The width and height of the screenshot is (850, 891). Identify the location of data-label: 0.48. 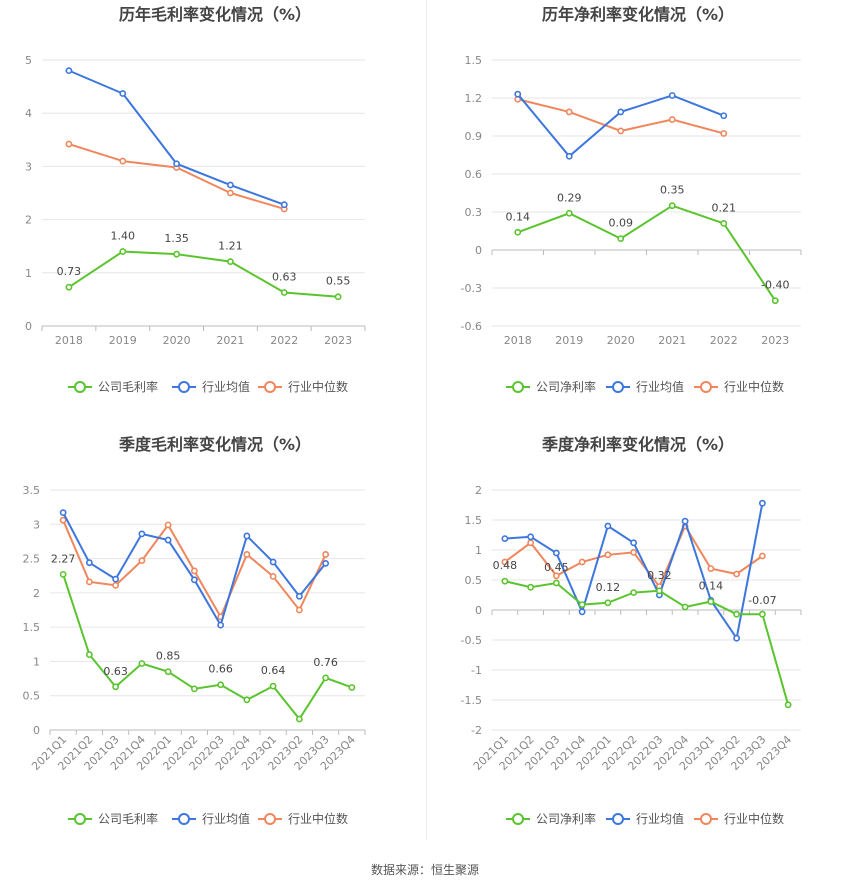
(505, 565).